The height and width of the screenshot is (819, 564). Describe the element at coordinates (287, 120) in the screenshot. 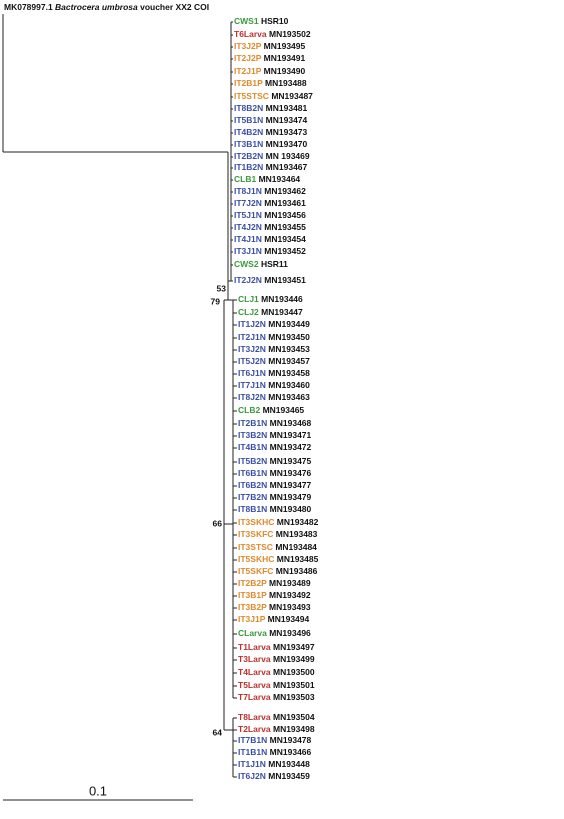

I see `leaf-accession: MN193474` at that location.